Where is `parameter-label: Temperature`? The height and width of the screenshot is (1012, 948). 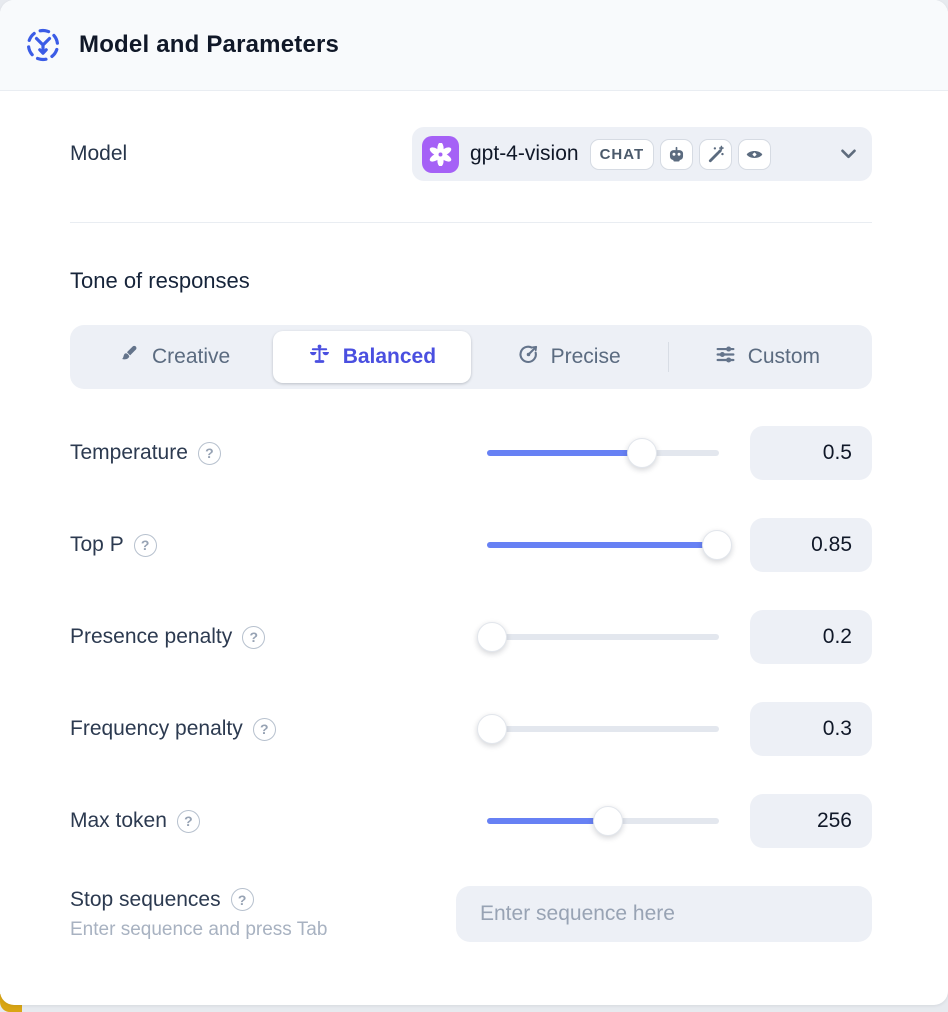
parameter-label: Temperature is located at coordinates (129, 452).